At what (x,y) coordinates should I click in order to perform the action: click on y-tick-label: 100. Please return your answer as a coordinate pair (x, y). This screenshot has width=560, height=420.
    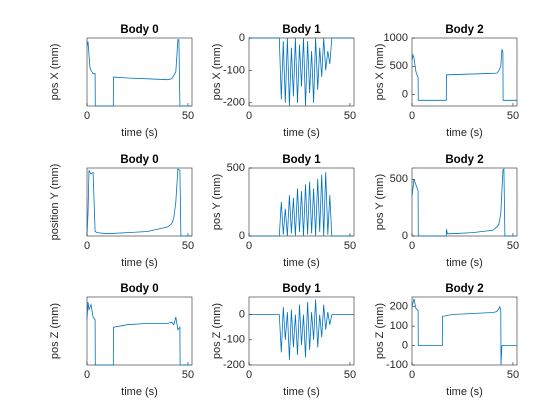
    Looking at the image, I should click on (399, 326).